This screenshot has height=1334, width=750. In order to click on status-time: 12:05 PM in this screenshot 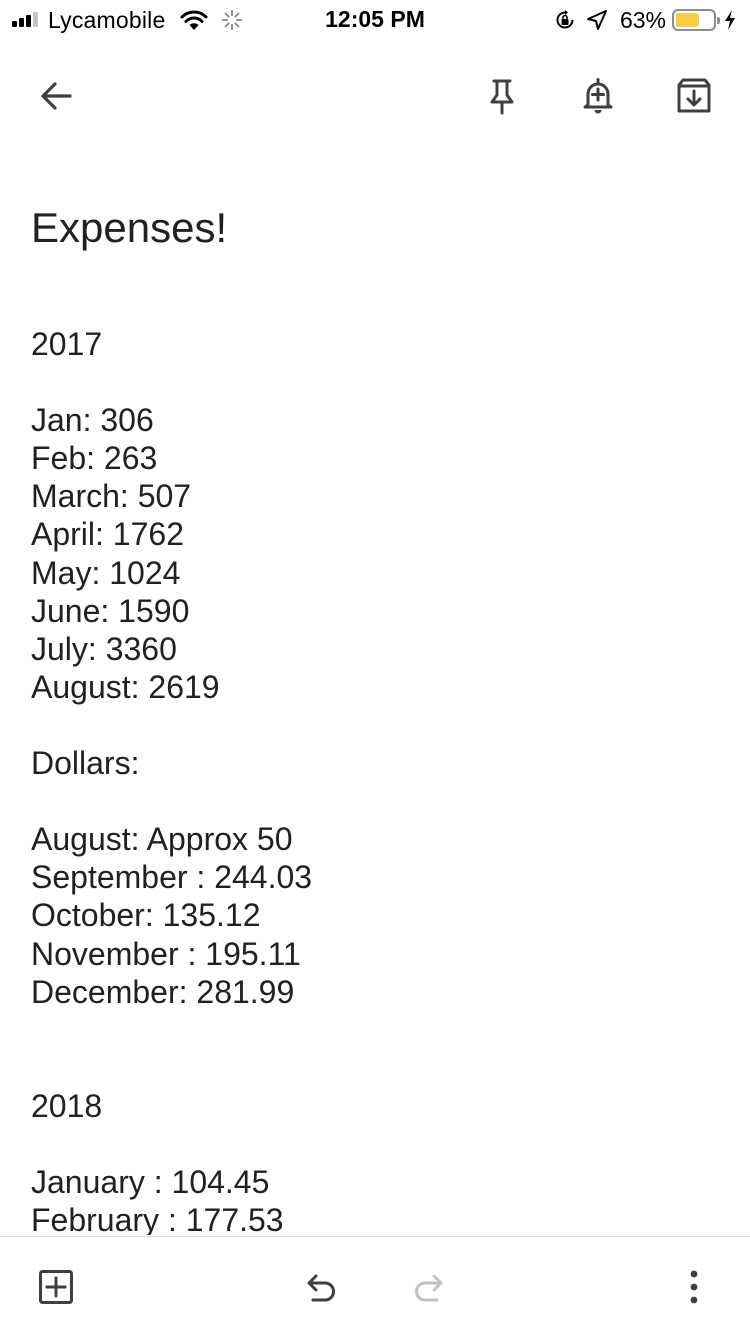, I will do `click(375, 19)`.